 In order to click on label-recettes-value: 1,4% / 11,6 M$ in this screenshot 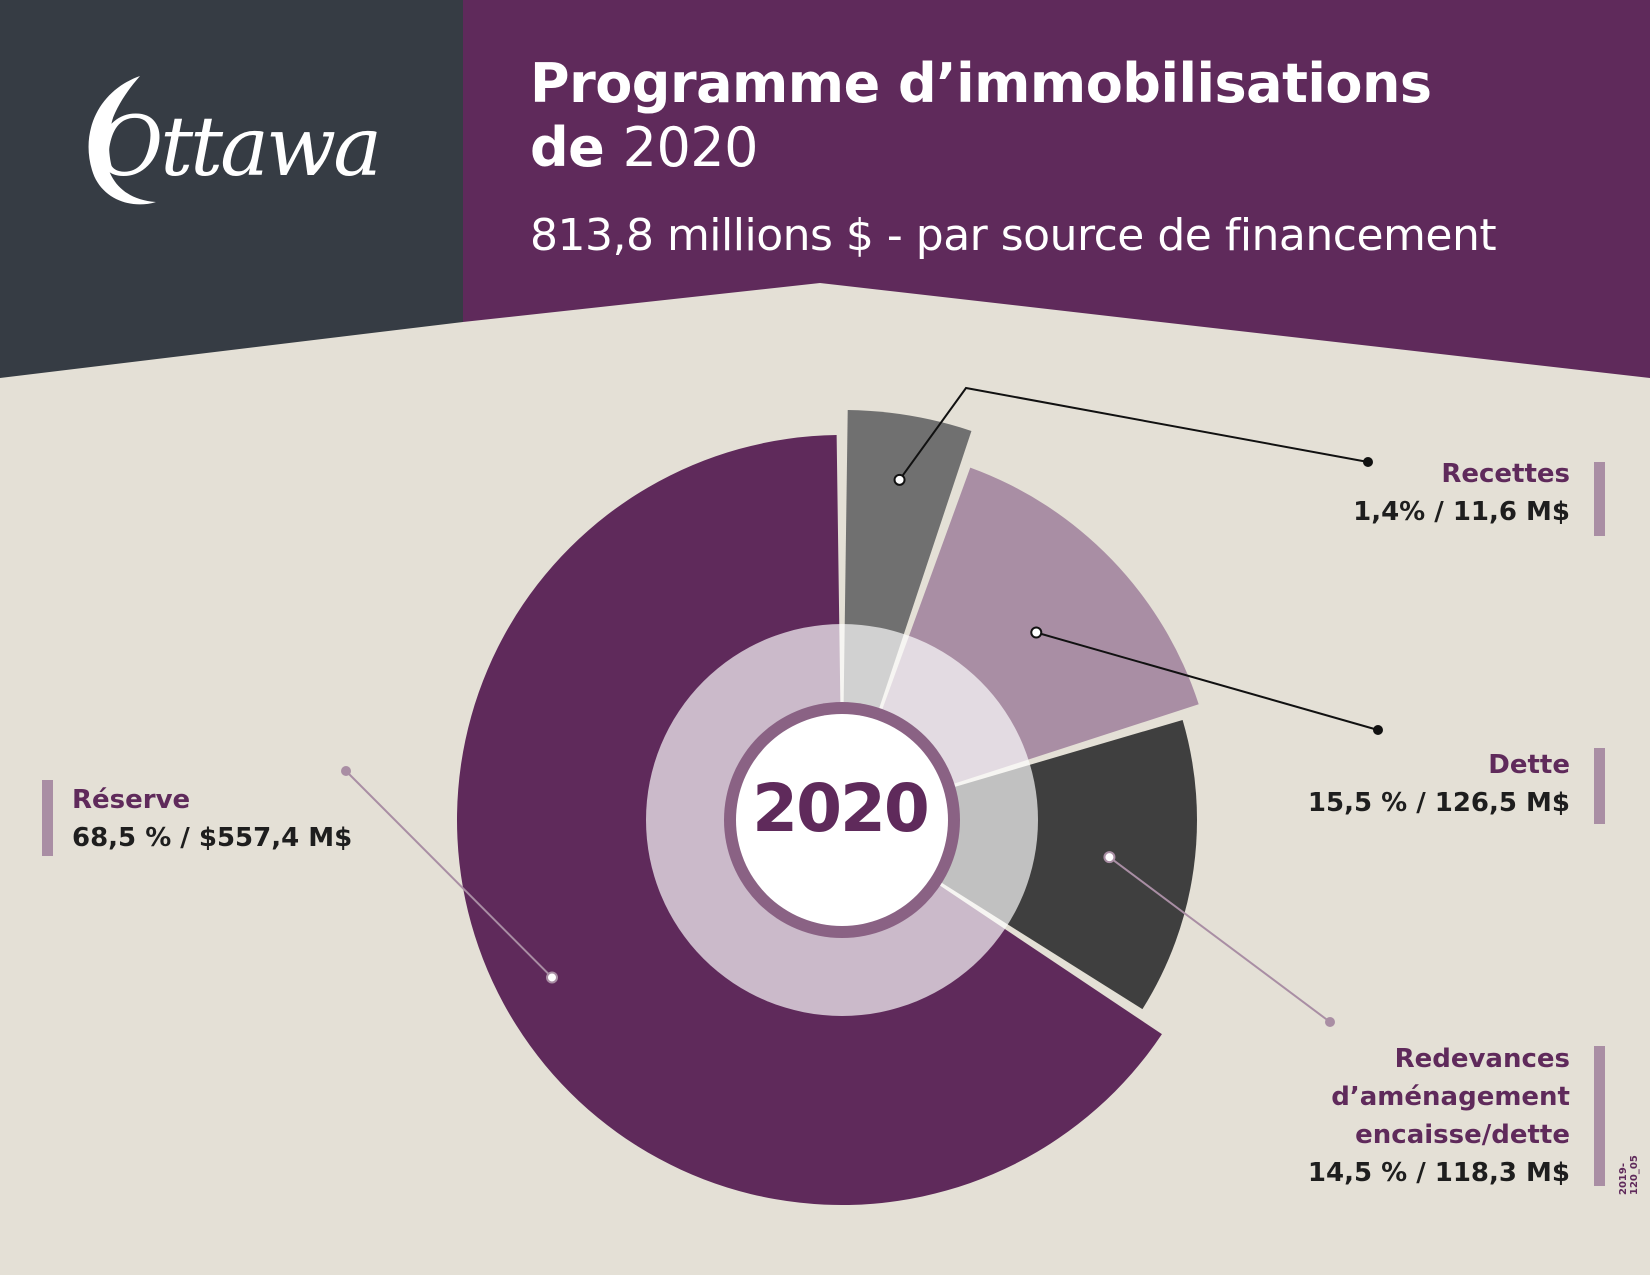, I will do `click(1461, 512)`.